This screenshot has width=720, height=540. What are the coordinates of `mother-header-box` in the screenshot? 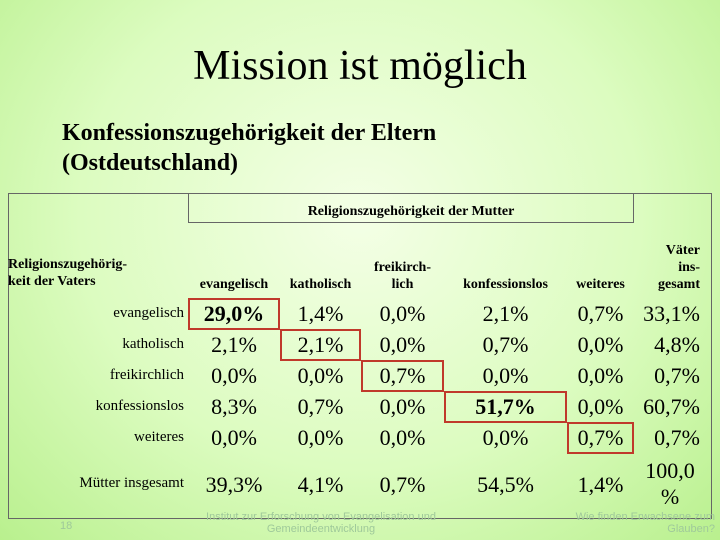 It's located at (411, 208).